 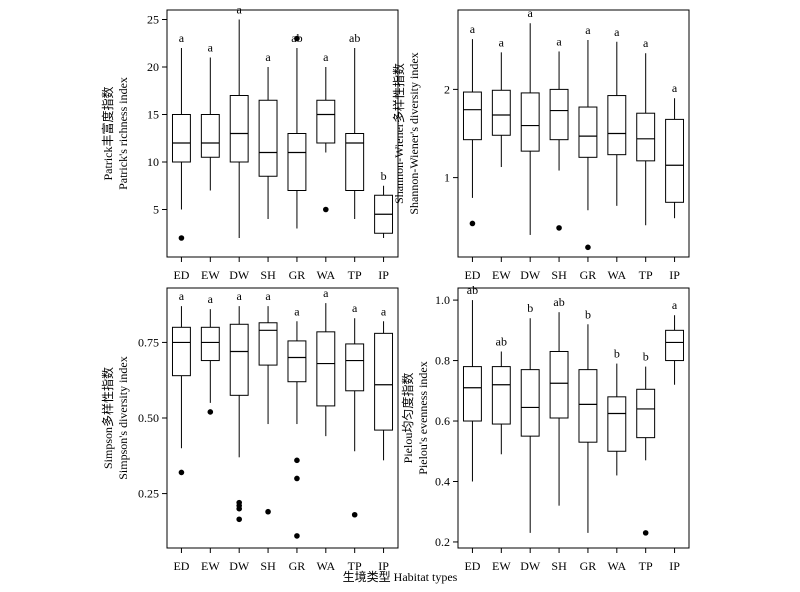 I want to click on y-axis-label-cn: Patrick丰富度指数, so click(x=107, y=134).